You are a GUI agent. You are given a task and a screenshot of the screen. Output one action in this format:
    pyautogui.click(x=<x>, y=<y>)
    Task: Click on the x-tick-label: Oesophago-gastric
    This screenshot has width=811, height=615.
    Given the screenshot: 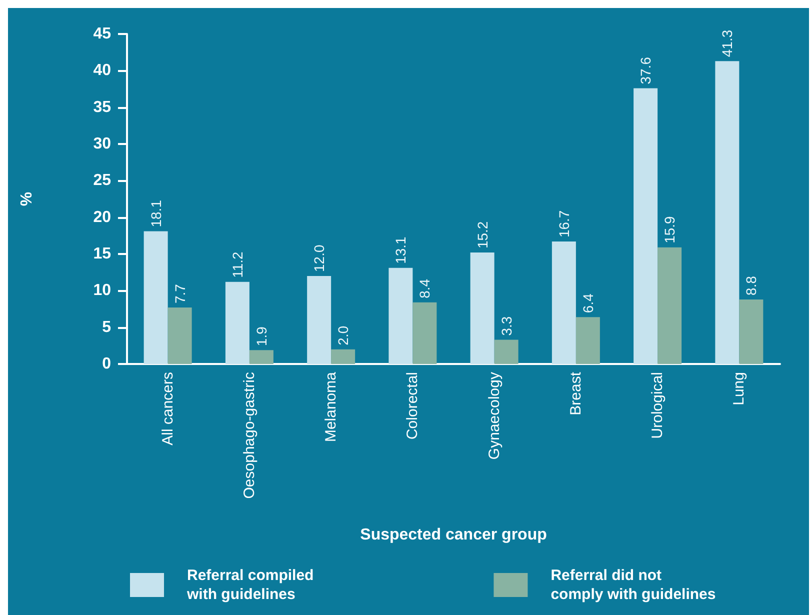 What is the action you would take?
    pyautogui.click(x=249, y=435)
    